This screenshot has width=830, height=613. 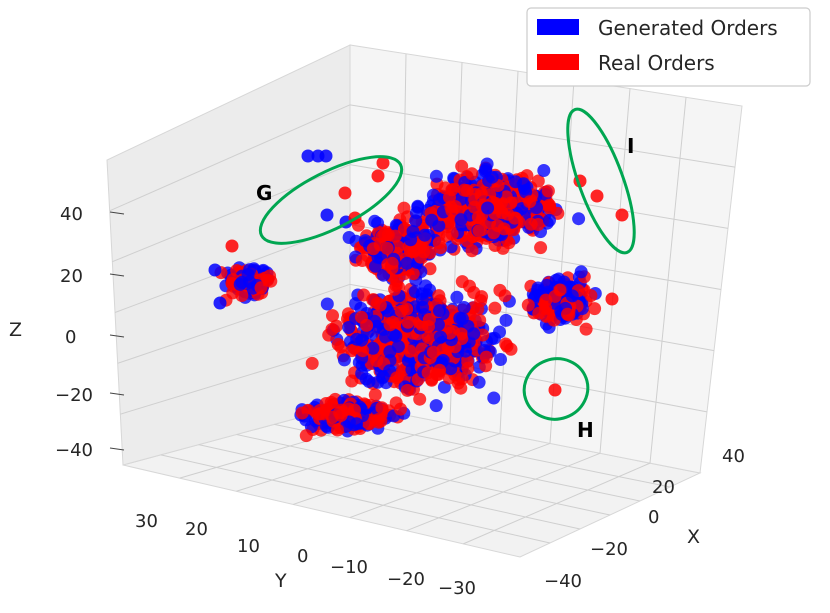 I want to click on x-tick-label: −20, so click(x=609, y=549).